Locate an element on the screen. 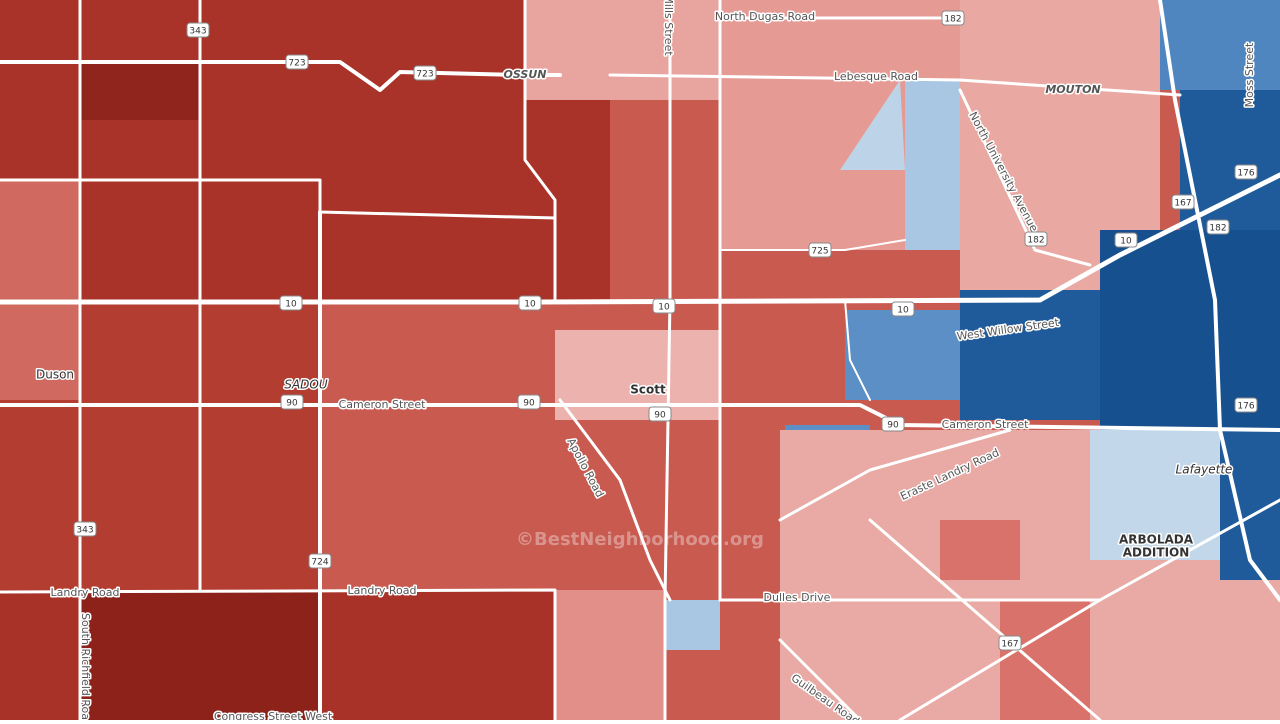 The image size is (1280, 724). road-label: MOUTON is located at coordinates (1072, 89).